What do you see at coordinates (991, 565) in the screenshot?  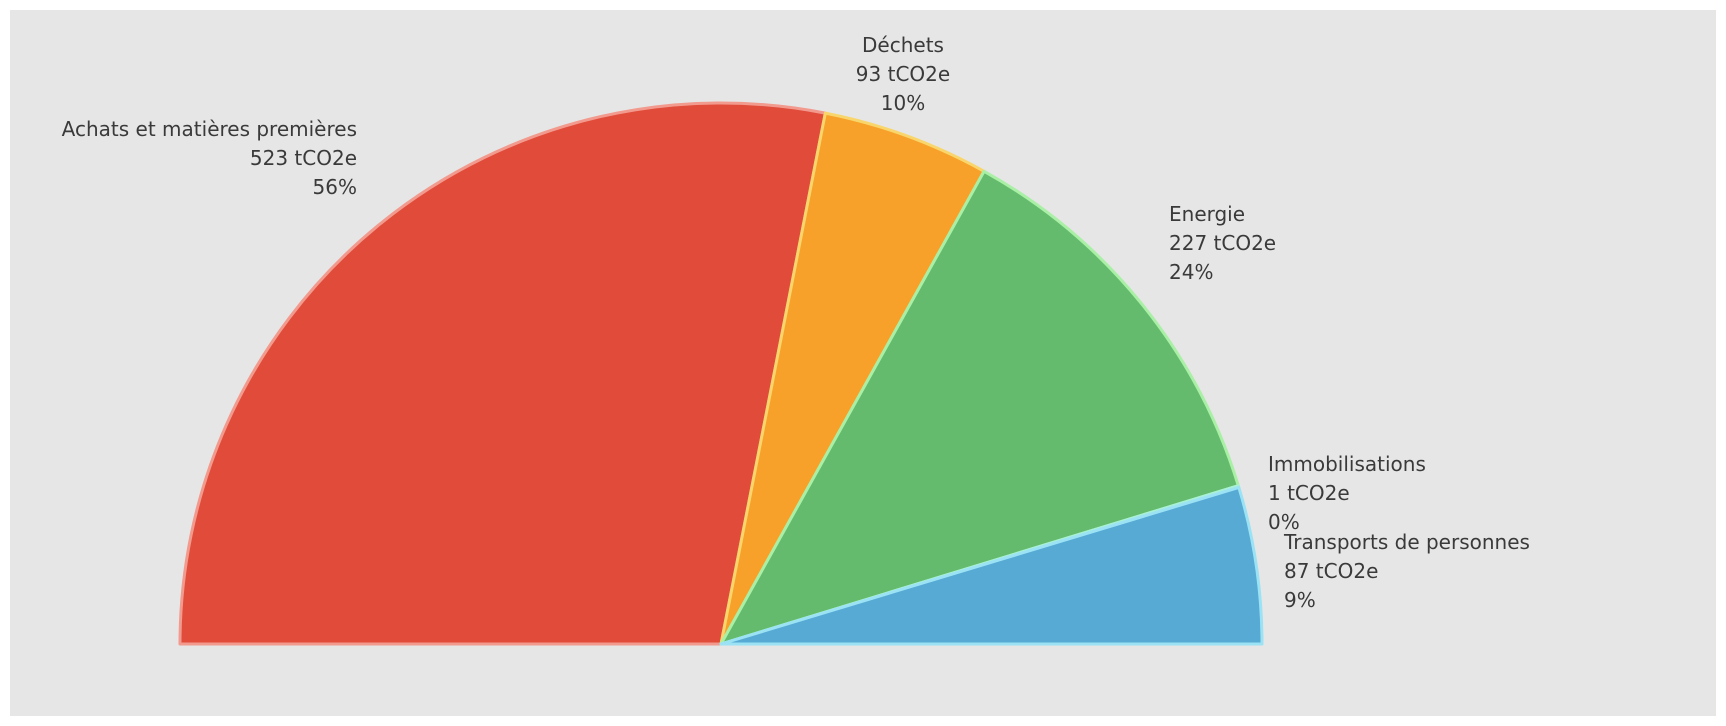 I see `slice-transports-de-personnes` at bounding box center [991, 565].